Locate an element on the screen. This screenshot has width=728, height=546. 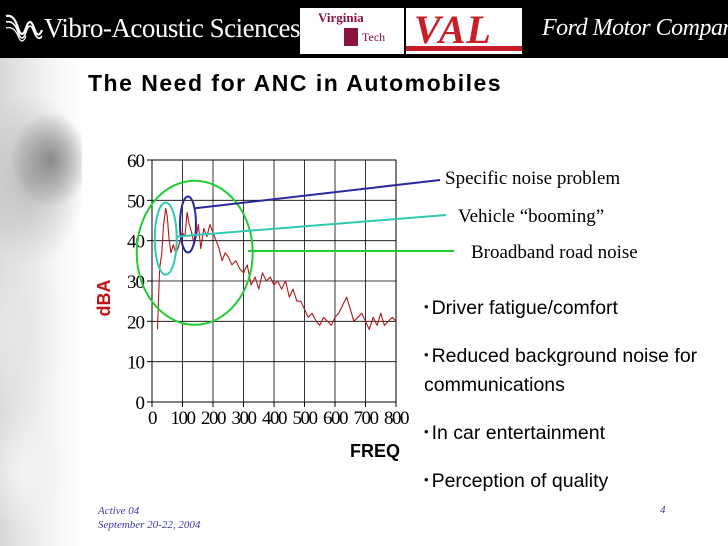
slide-title: The Need for ANC in Automobiles is located at coordinates (295, 83).